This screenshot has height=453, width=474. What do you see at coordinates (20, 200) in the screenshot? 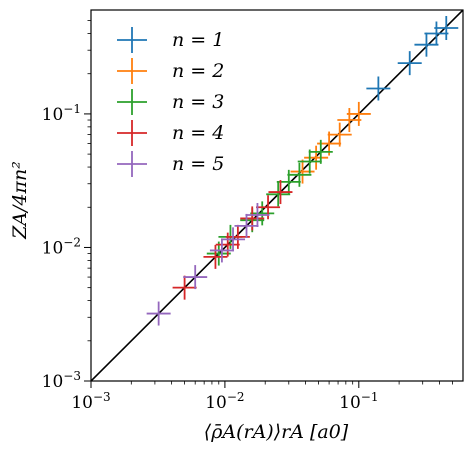
I see `y-axis-label: ZA/4πn²` at bounding box center [20, 200].